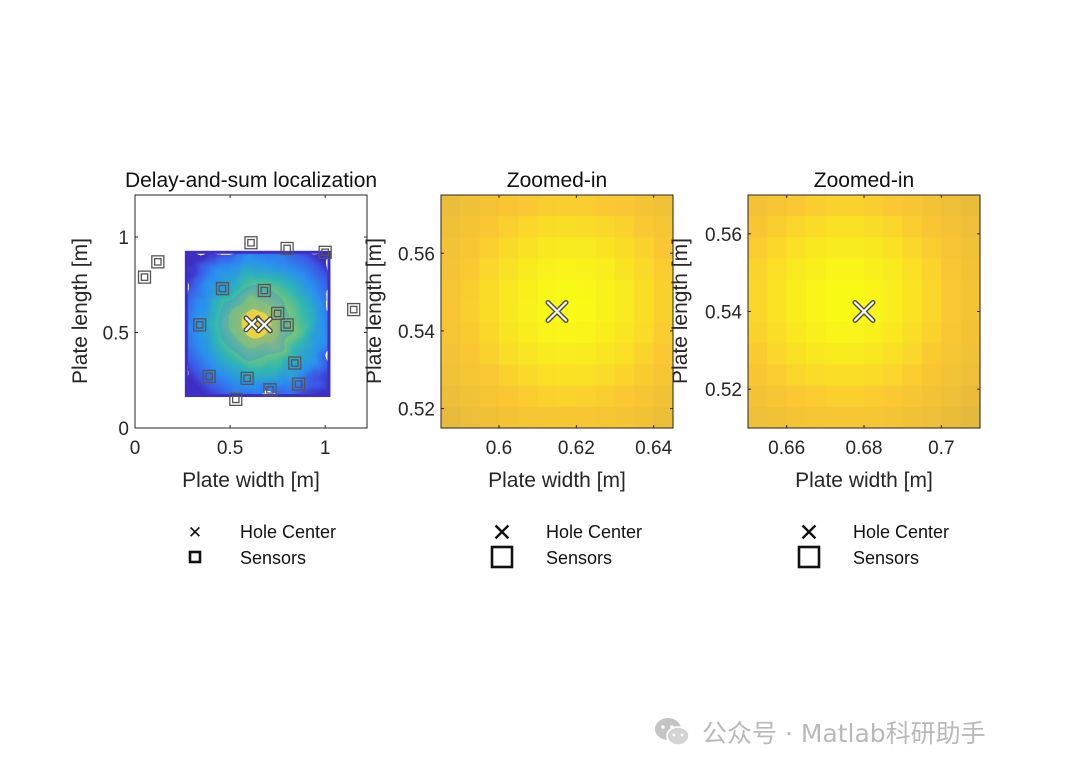 The image size is (1080, 774). Describe the element at coordinates (864, 180) in the screenshot. I see `zoom2-title: Zoomed-in` at that location.